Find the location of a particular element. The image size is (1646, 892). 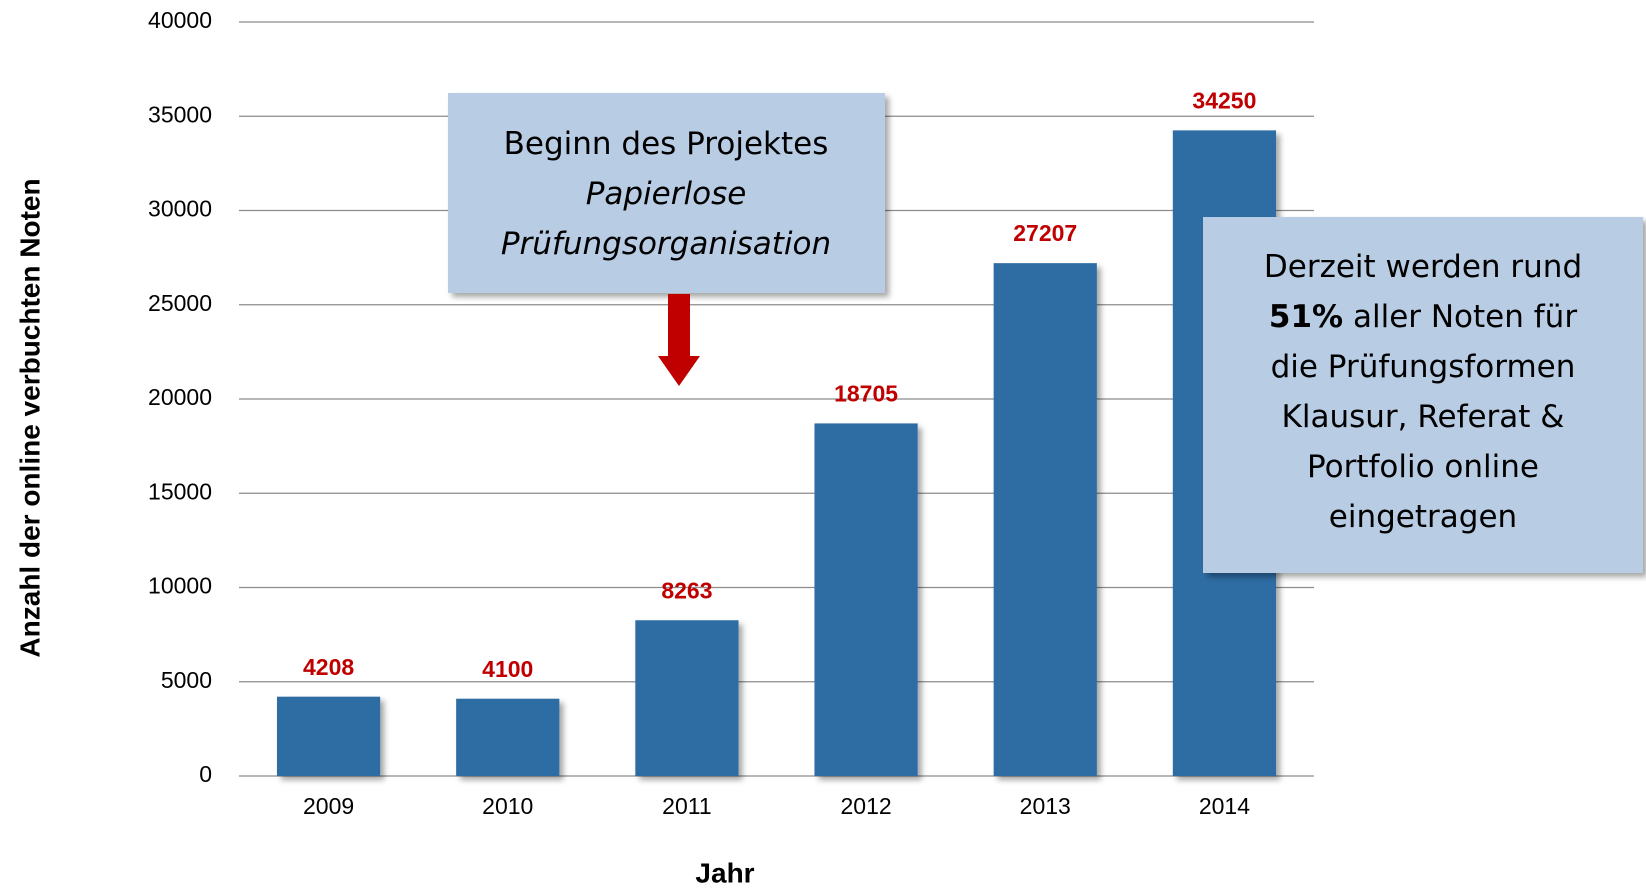

annotation-text: eingetragen is located at coordinates (1423, 517).